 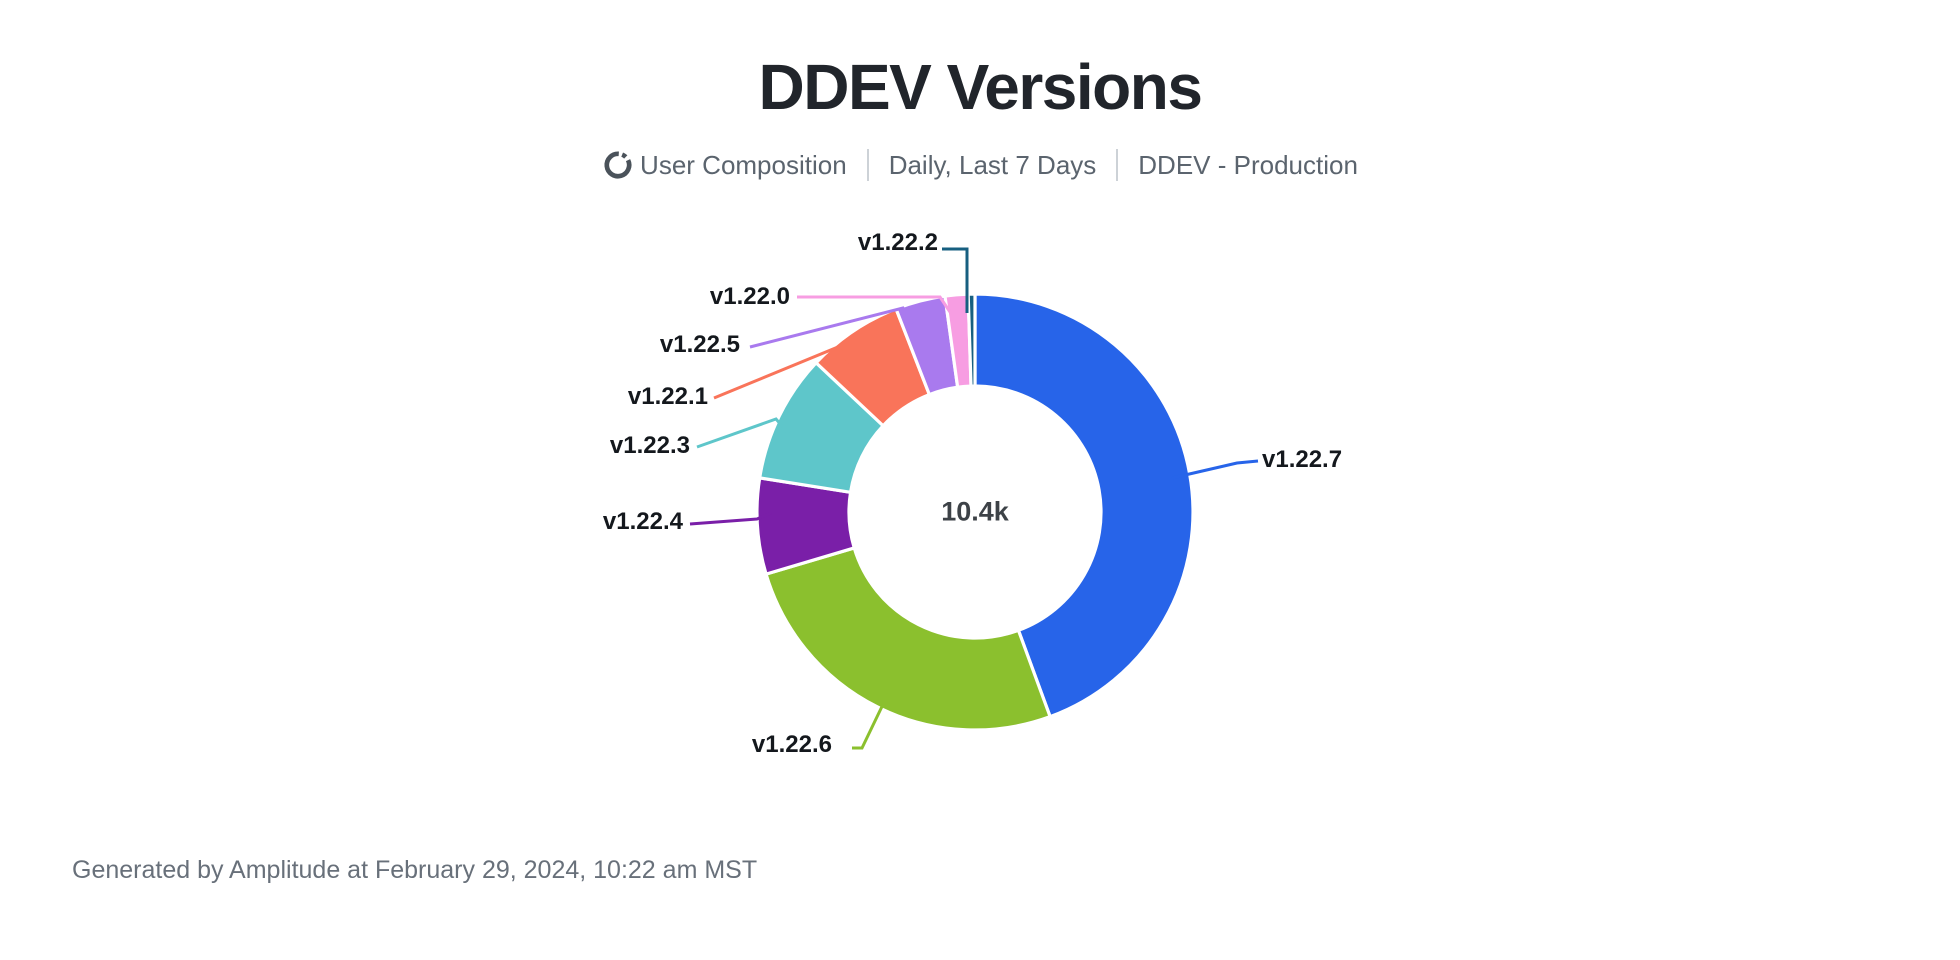 I want to click on slice-label-v1226: v1.22.6, so click(x=791, y=744).